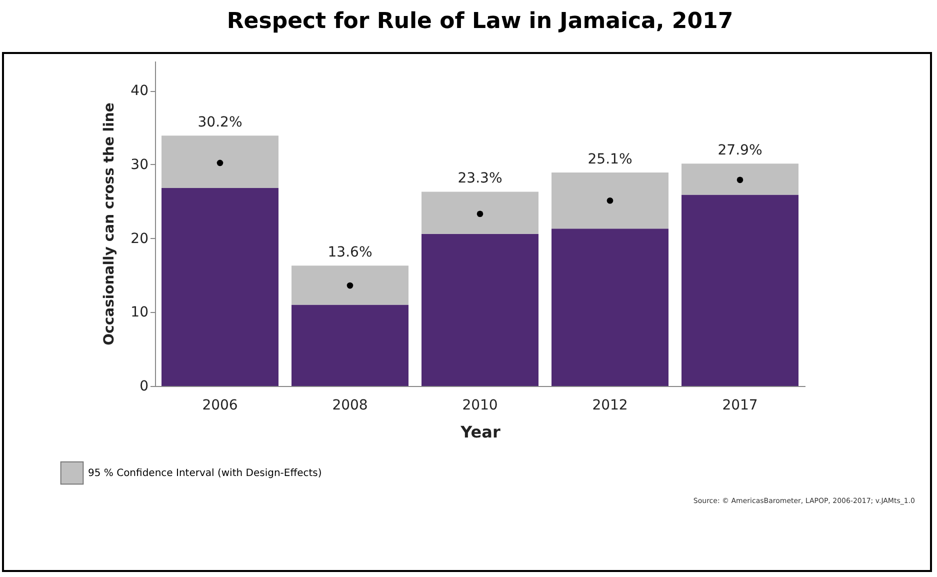 This screenshot has width=937, height=577. Describe the element at coordinates (139, 238) in the screenshot. I see `y-tick-label: 20` at that location.